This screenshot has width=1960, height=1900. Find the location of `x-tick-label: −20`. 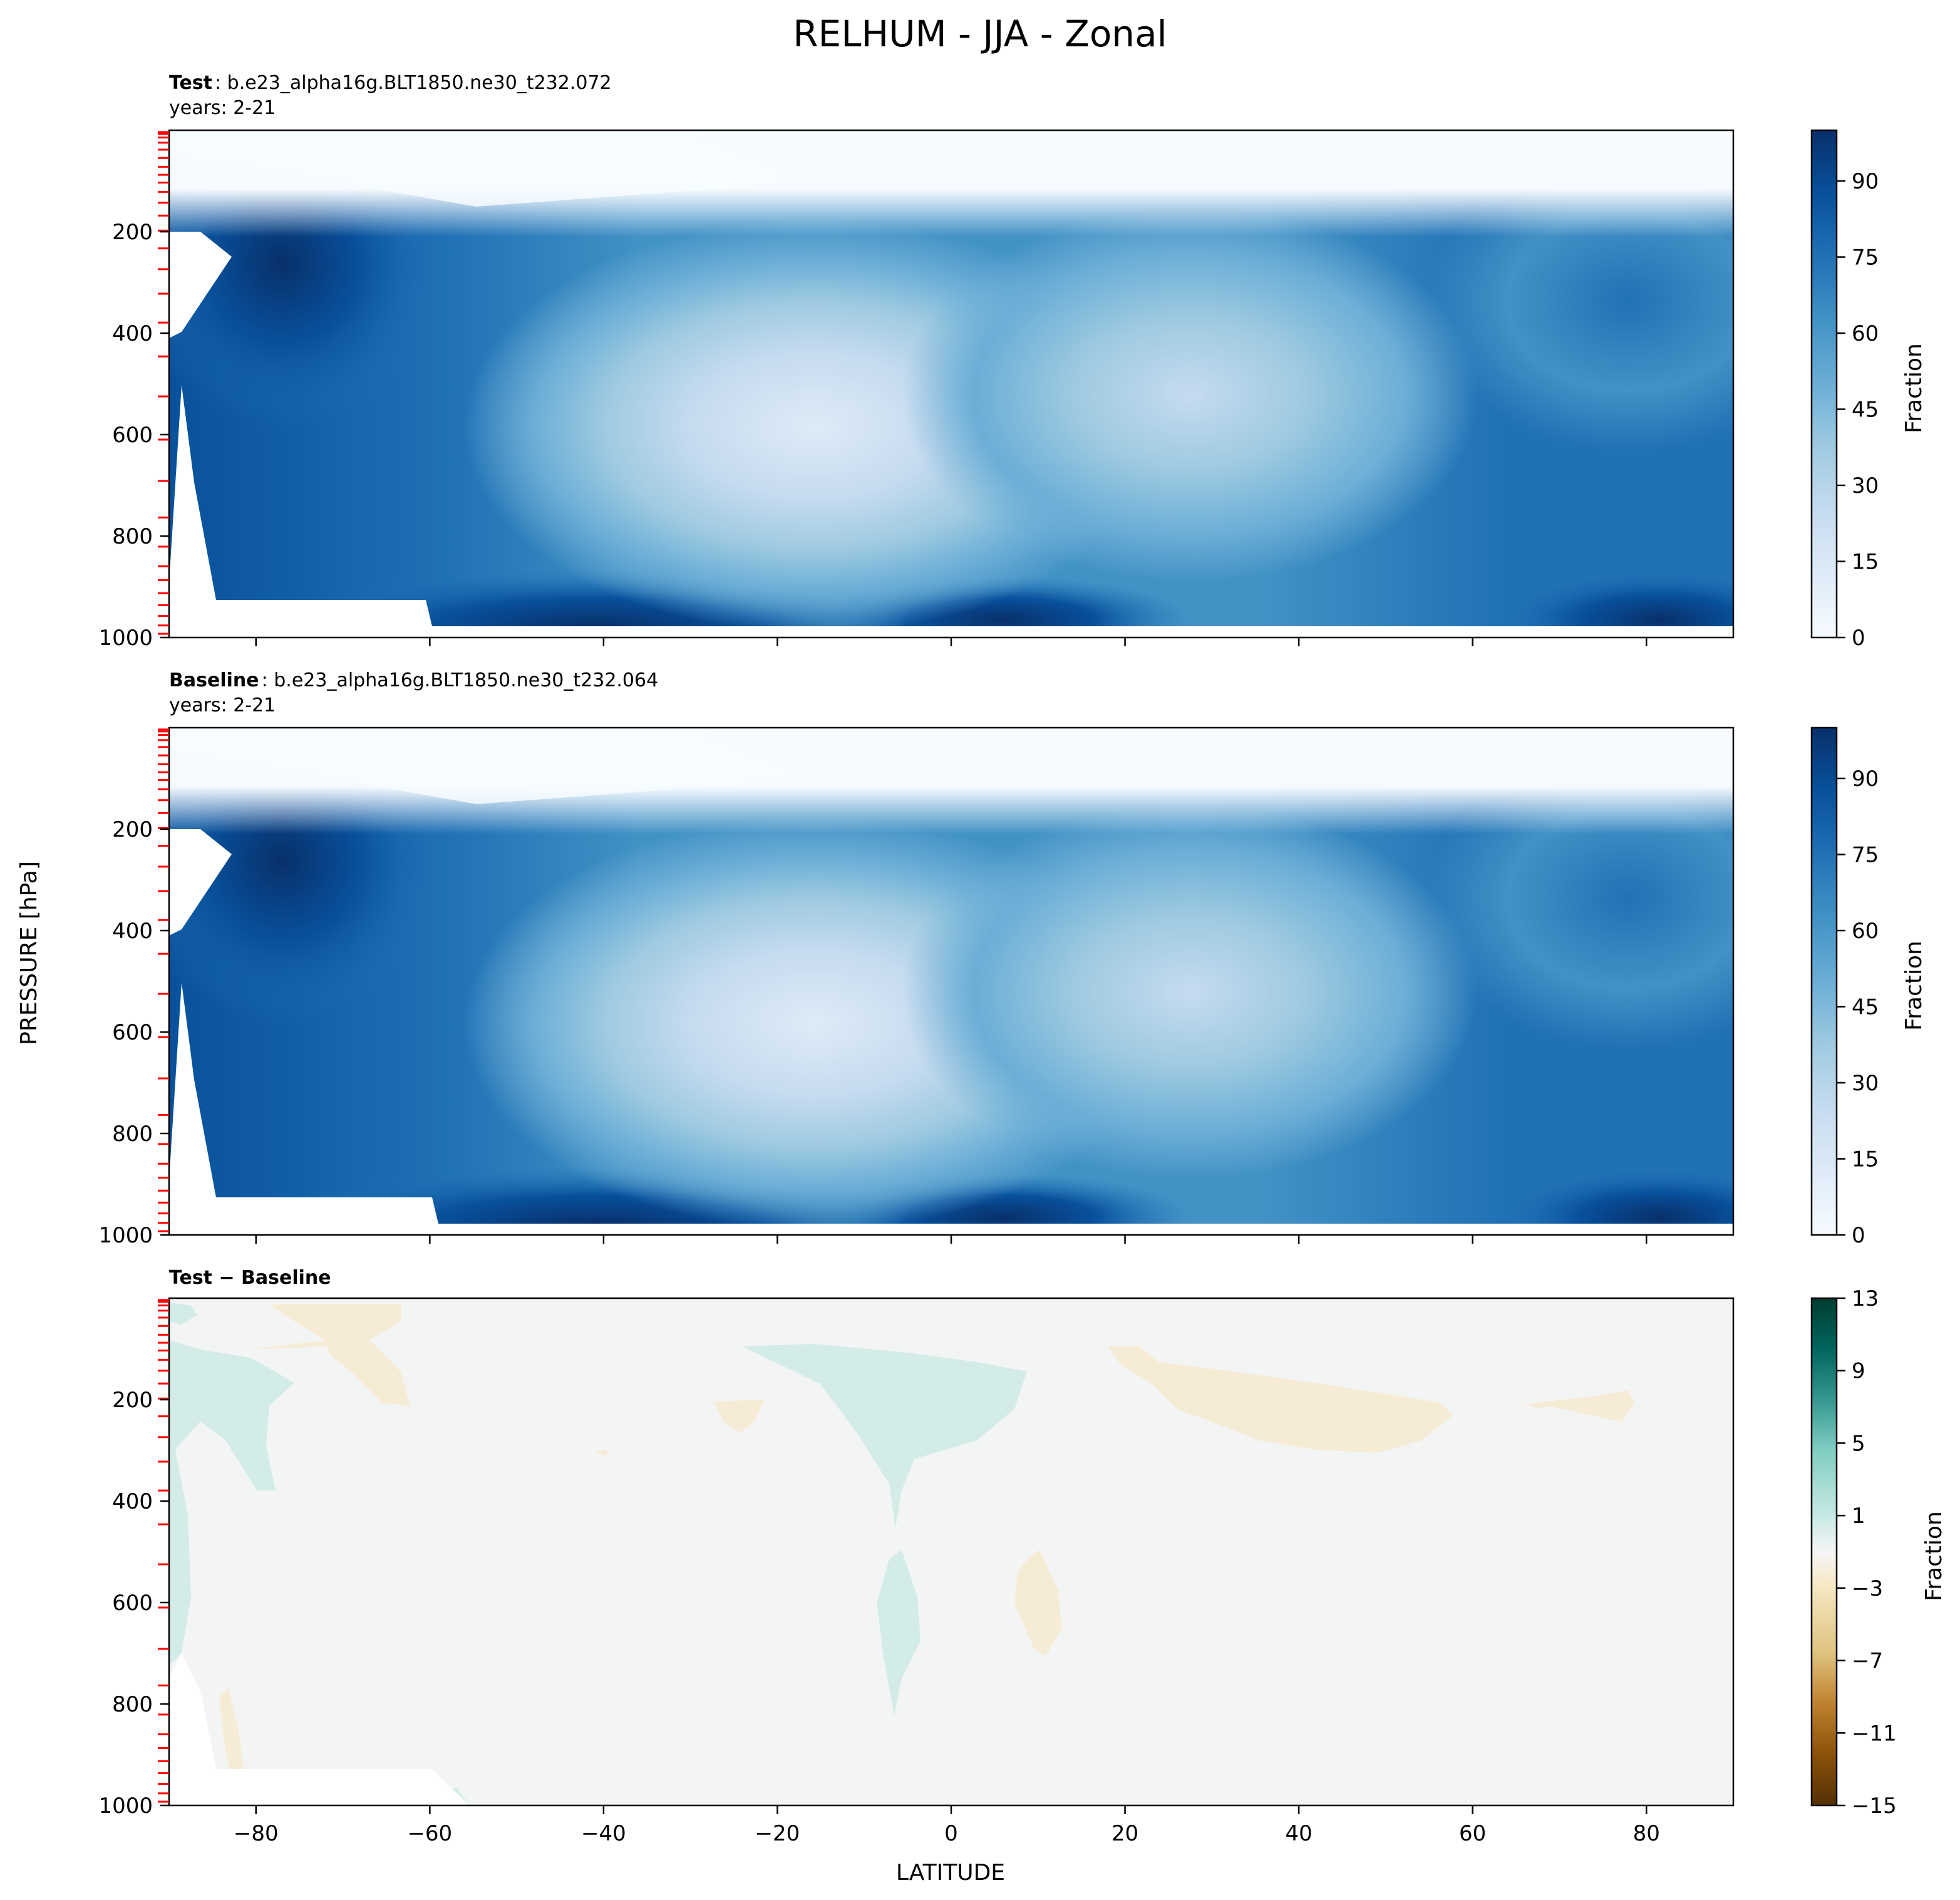

x-tick-label: −20 is located at coordinates (777, 1833).